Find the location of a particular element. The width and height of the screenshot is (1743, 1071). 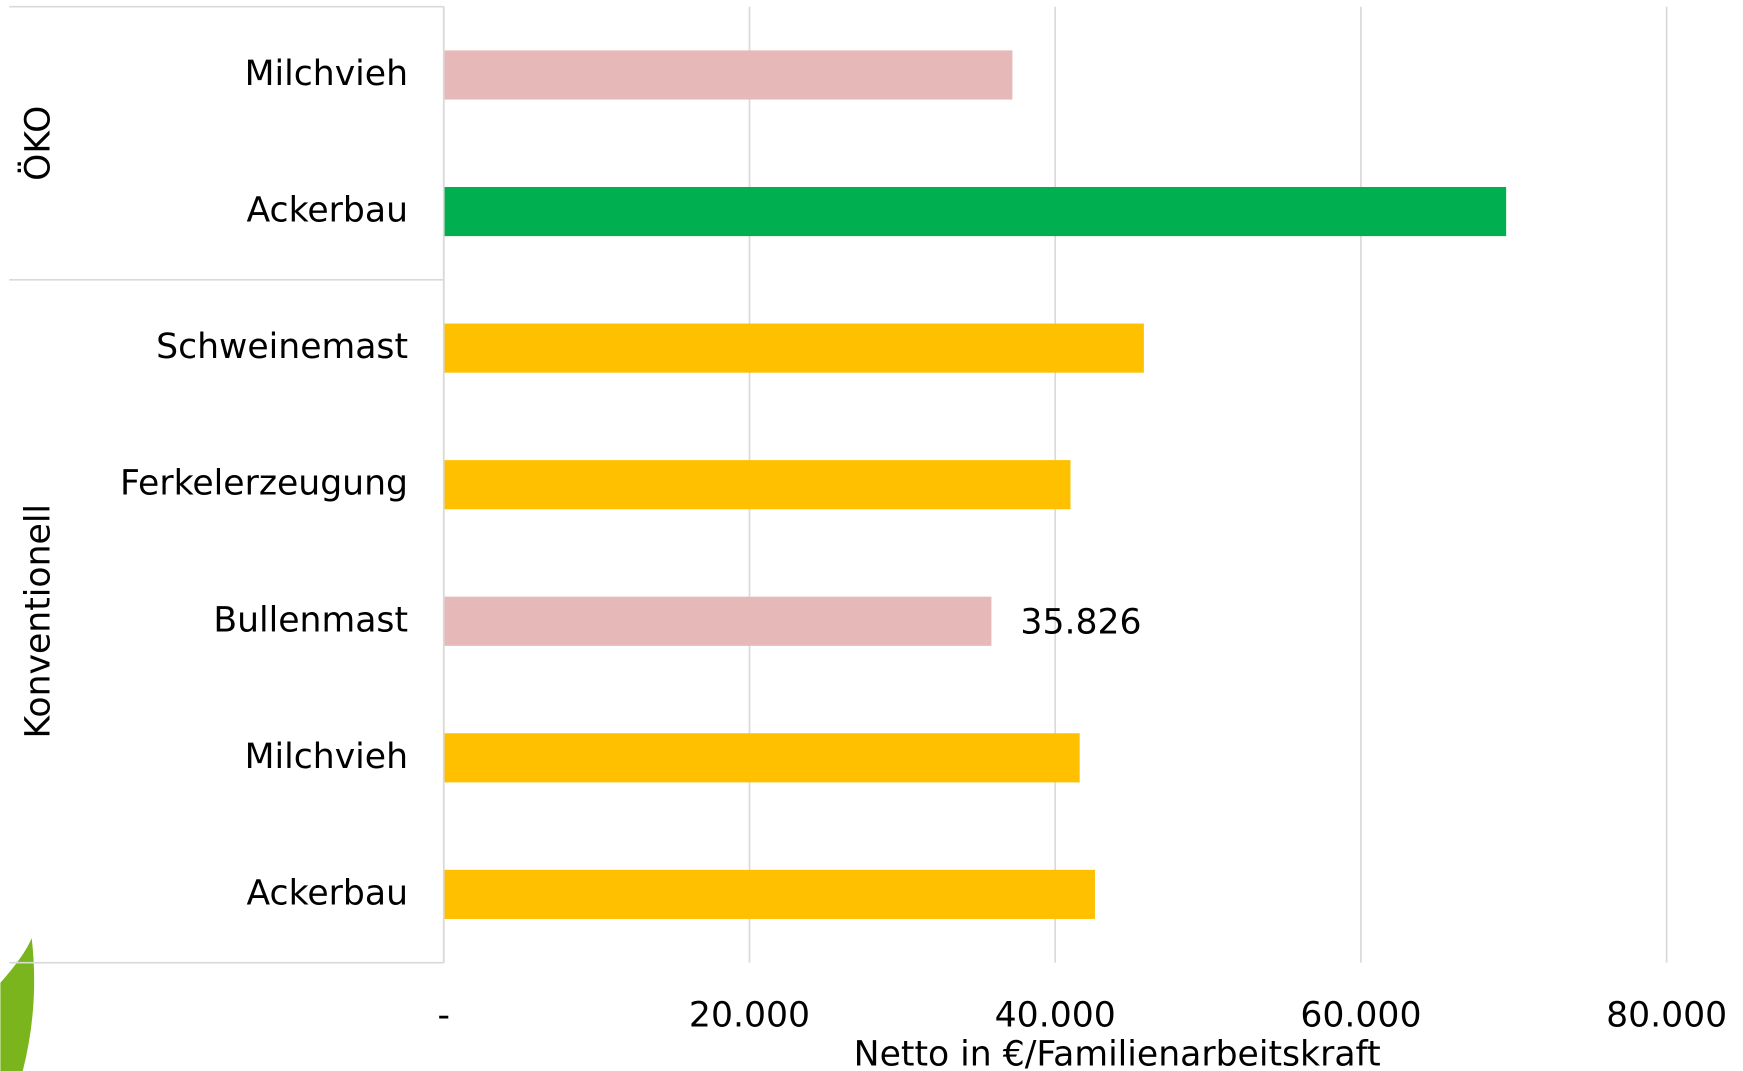

x-tick-label: 80.000 is located at coordinates (1666, 1015).